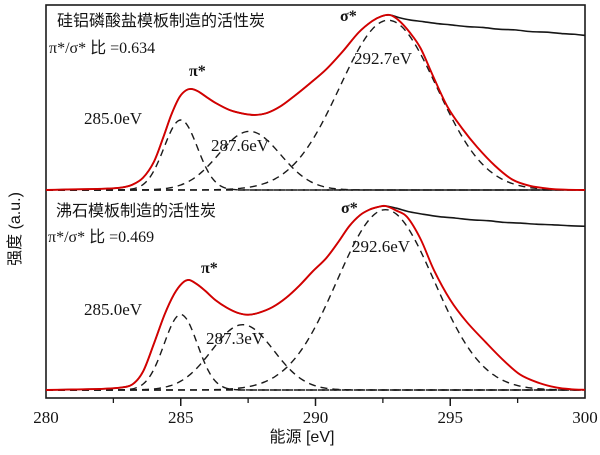 This screenshot has height=455, width=600. I want to click on panel2-title: 沸石模板制造的活性炭, so click(136, 211).